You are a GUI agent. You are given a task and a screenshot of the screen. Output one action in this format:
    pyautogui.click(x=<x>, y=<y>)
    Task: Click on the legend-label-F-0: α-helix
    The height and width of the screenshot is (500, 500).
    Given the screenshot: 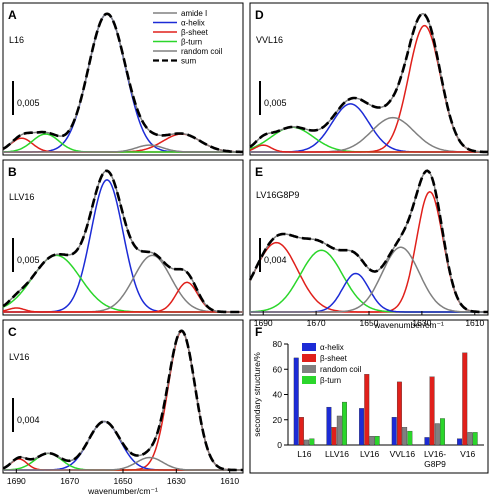 What is the action you would take?
    pyautogui.click(x=332, y=347)
    